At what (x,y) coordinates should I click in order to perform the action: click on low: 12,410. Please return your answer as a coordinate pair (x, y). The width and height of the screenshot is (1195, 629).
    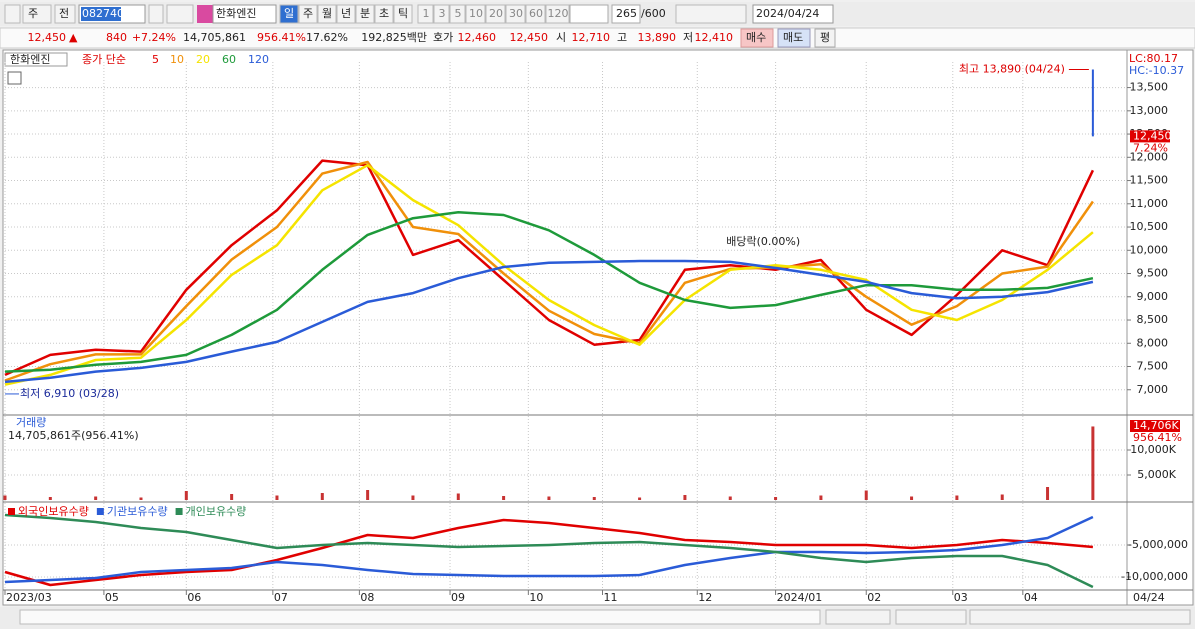
    Looking at the image, I should click on (714, 37).